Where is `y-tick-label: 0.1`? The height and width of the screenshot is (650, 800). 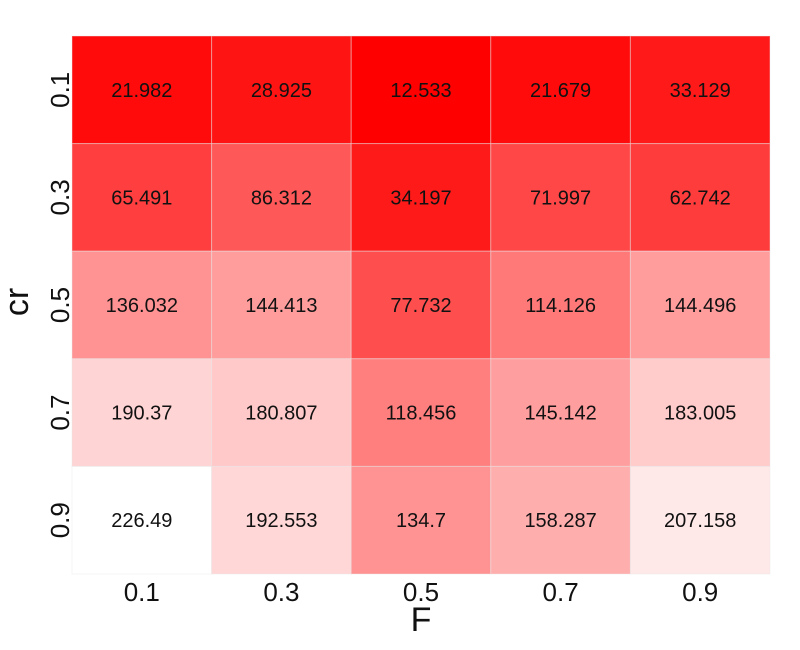
y-tick-label: 0.1 is located at coordinates (60, 90).